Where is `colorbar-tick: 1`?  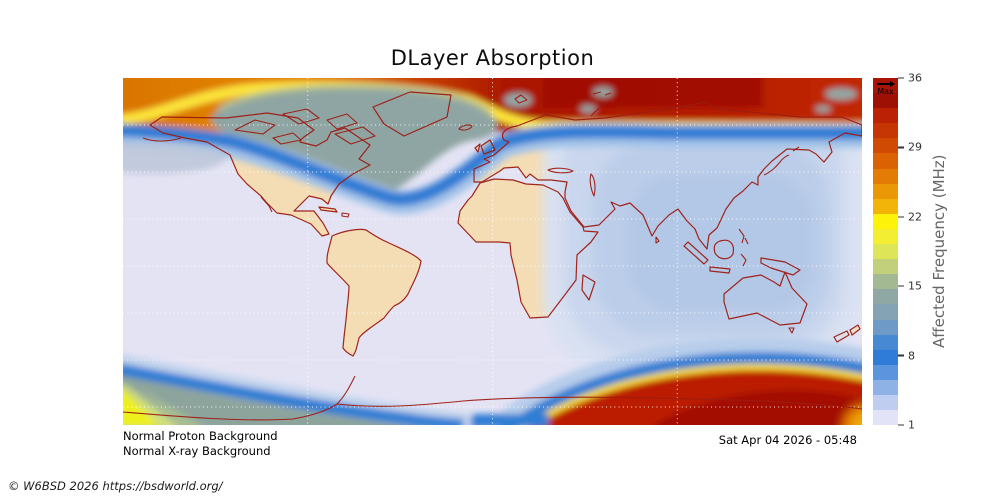 colorbar-tick: 1 is located at coordinates (906, 425).